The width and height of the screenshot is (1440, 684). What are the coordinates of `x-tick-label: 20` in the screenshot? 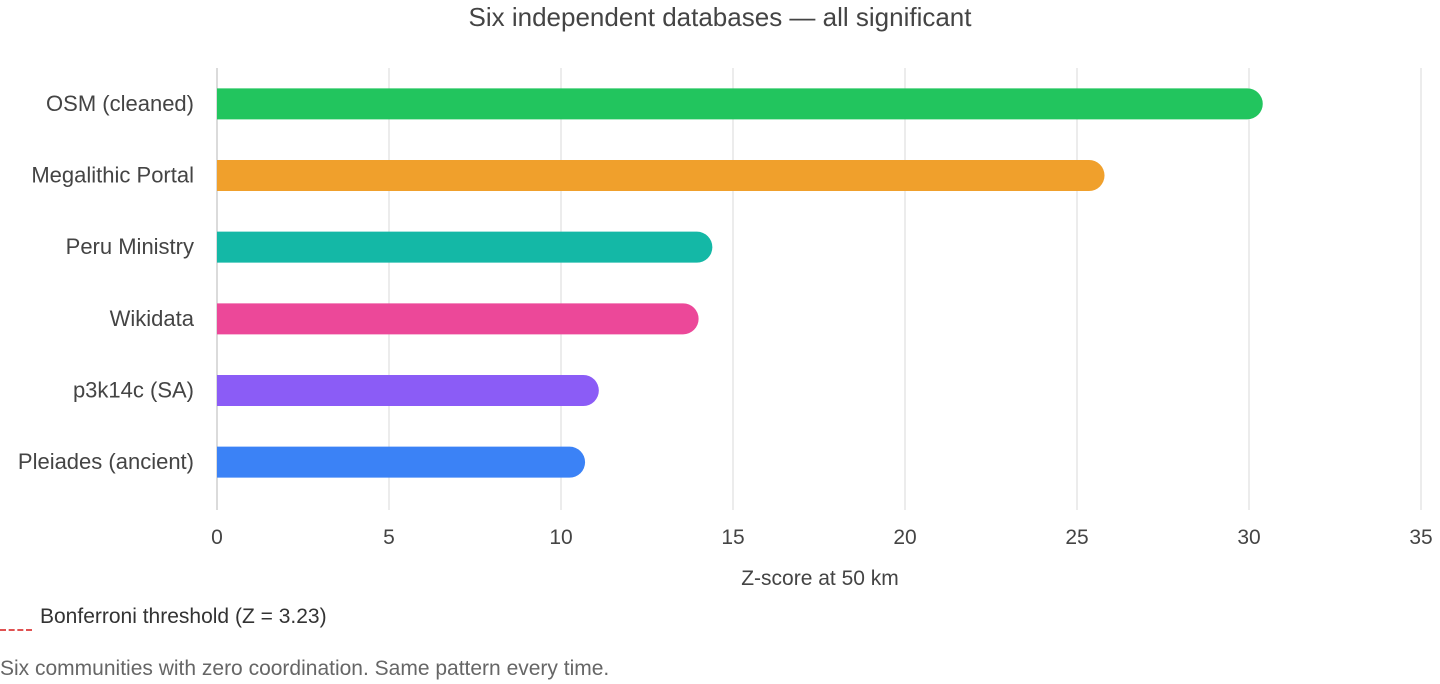 It's located at (904, 537).